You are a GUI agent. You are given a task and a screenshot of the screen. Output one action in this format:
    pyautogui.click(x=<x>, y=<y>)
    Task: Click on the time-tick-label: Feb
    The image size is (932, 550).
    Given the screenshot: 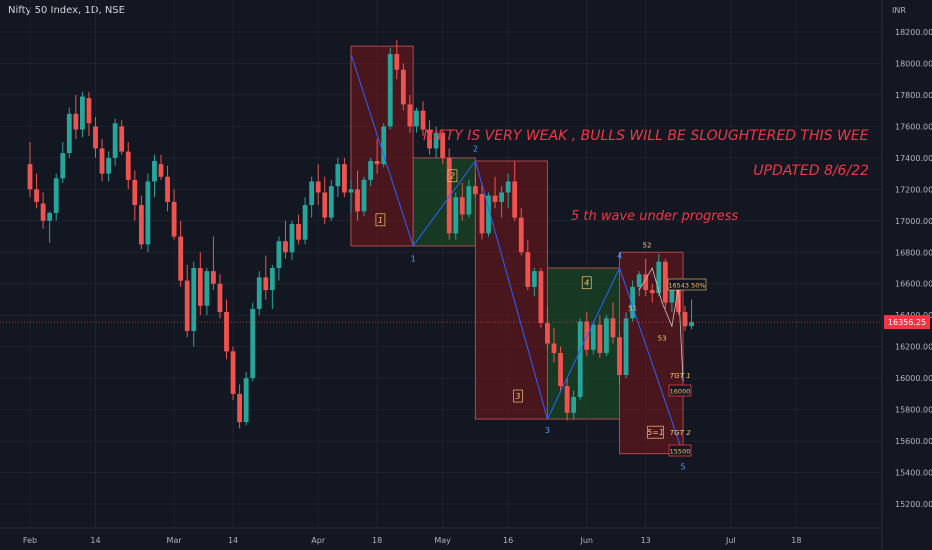 What is the action you would take?
    pyautogui.click(x=30, y=540)
    